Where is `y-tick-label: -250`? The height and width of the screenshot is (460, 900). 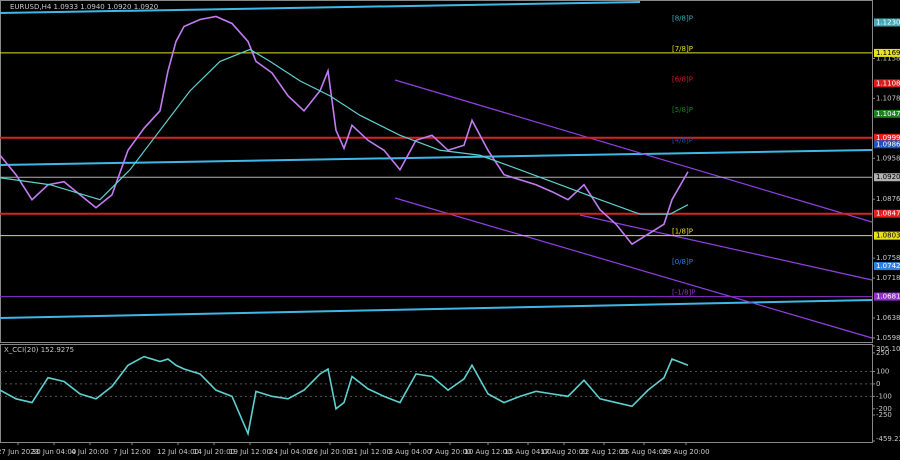 y-tick-label: -250 is located at coordinates (884, 415).